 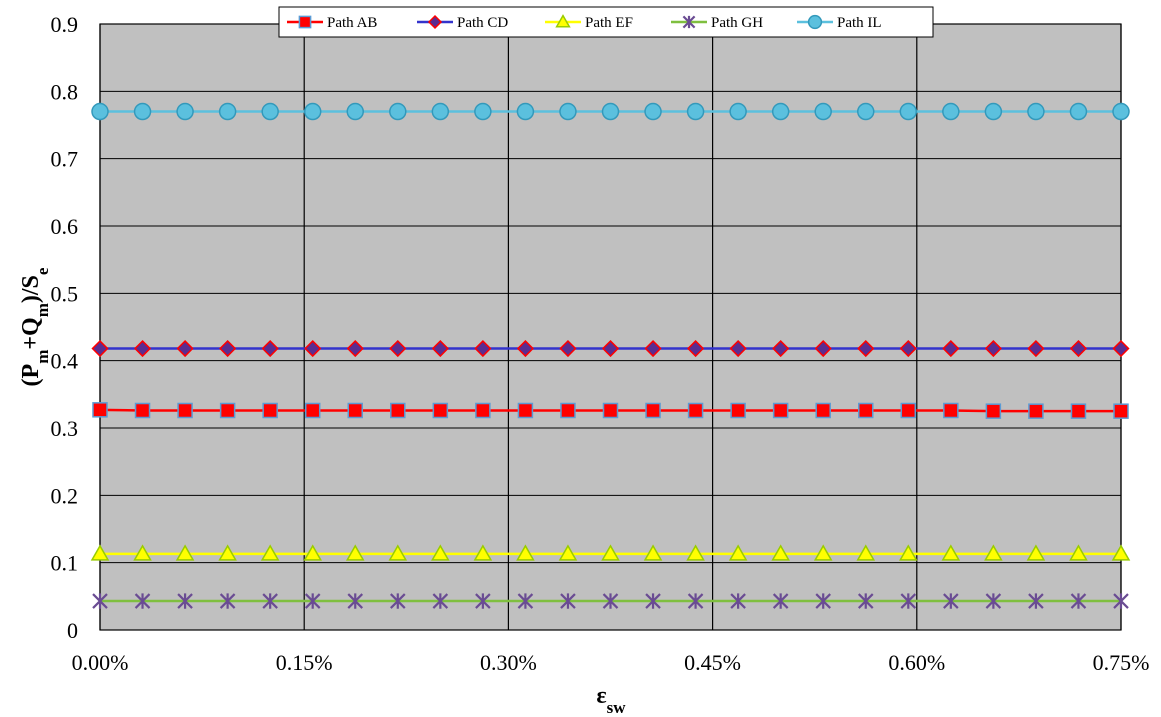 What do you see at coordinates (65, 91) in the screenshot?
I see `y-tick-label: 0.8` at bounding box center [65, 91].